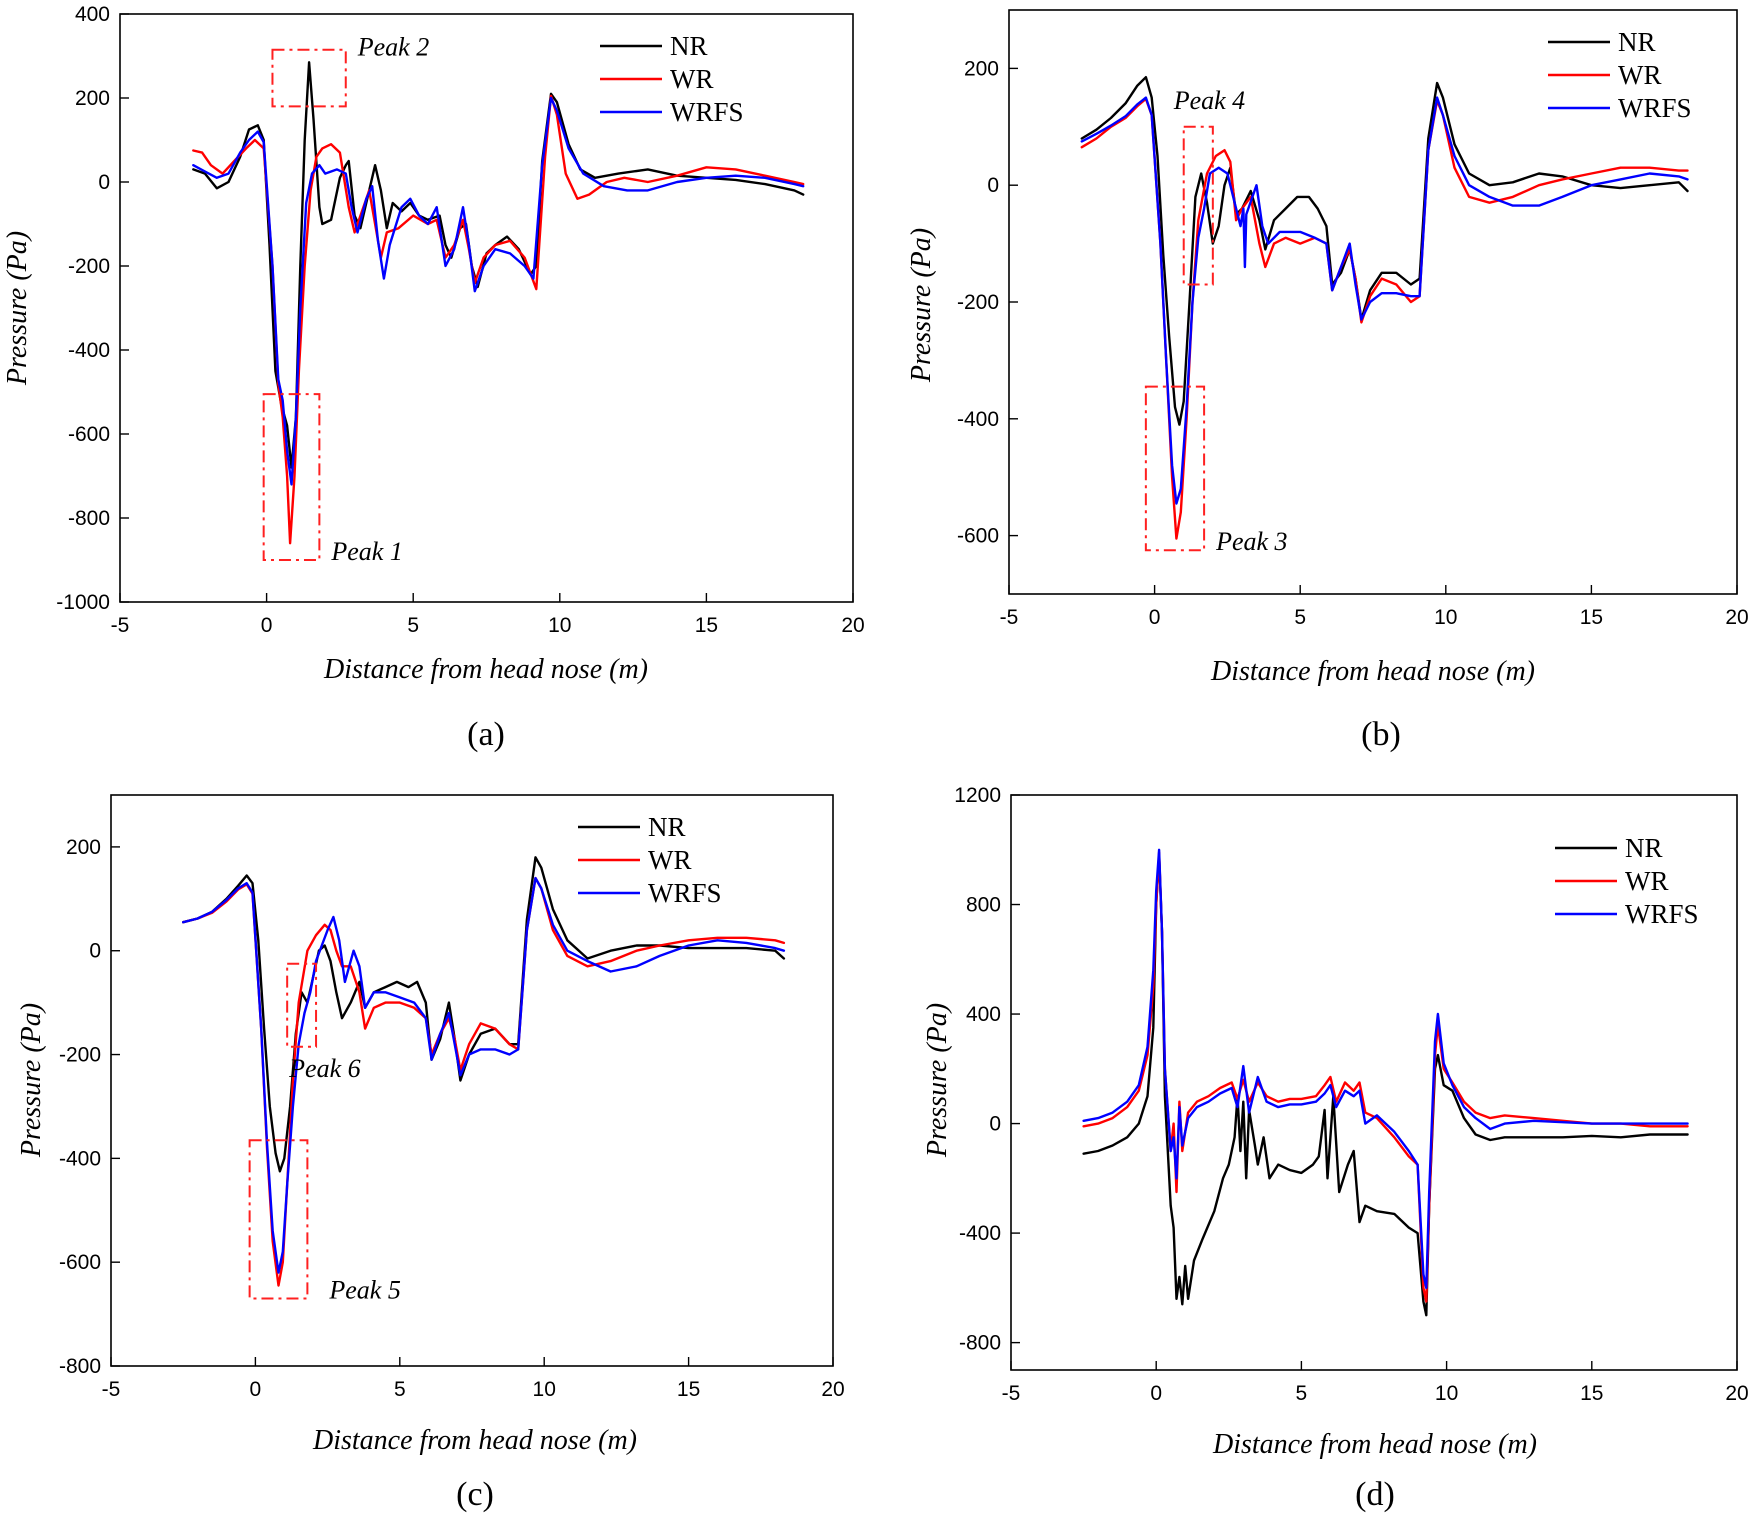 This screenshot has height=1521, width=1755. Describe the element at coordinates (1372, 671) in the screenshot. I see `x-axis-title-b: Distance from head nose (m)` at that location.